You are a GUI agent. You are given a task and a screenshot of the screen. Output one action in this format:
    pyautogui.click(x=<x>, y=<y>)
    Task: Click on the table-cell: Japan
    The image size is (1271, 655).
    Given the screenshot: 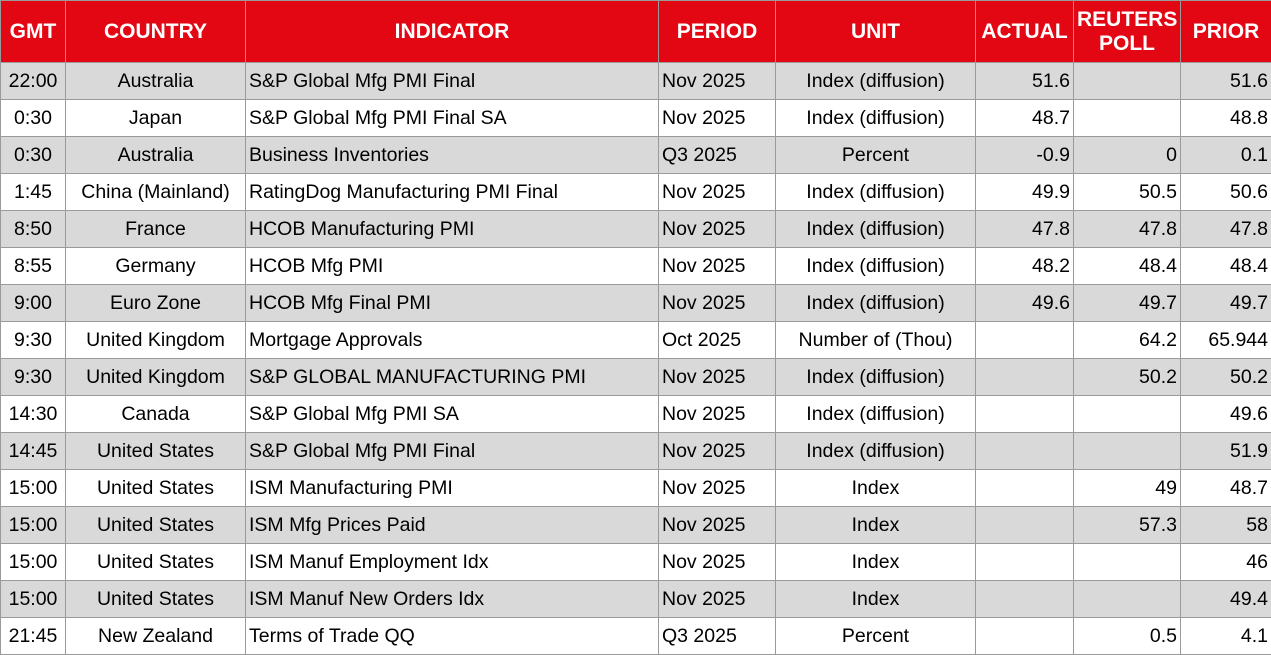 What is the action you would take?
    pyautogui.click(x=156, y=118)
    